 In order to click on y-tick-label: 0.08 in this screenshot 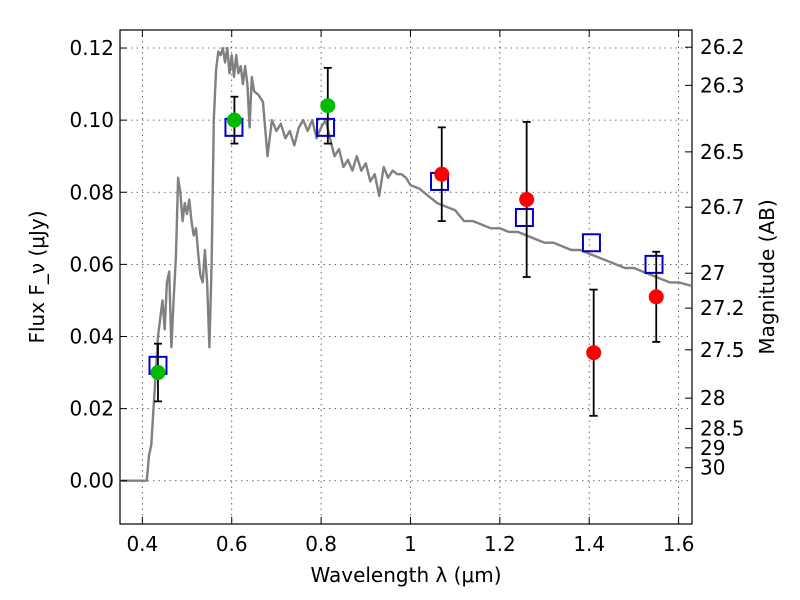, I will do `click(91, 192)`.